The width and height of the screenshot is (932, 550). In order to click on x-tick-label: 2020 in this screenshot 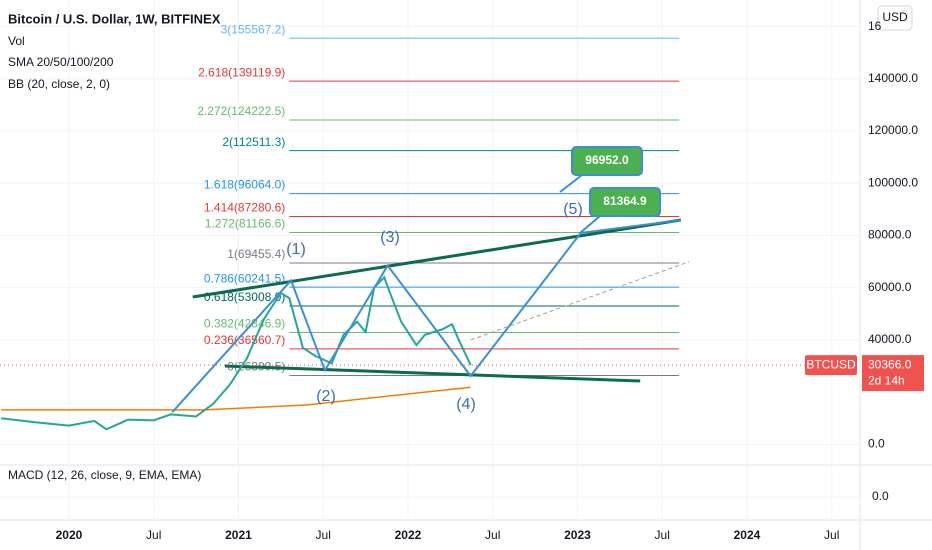, I will do `click(69, 535)`.